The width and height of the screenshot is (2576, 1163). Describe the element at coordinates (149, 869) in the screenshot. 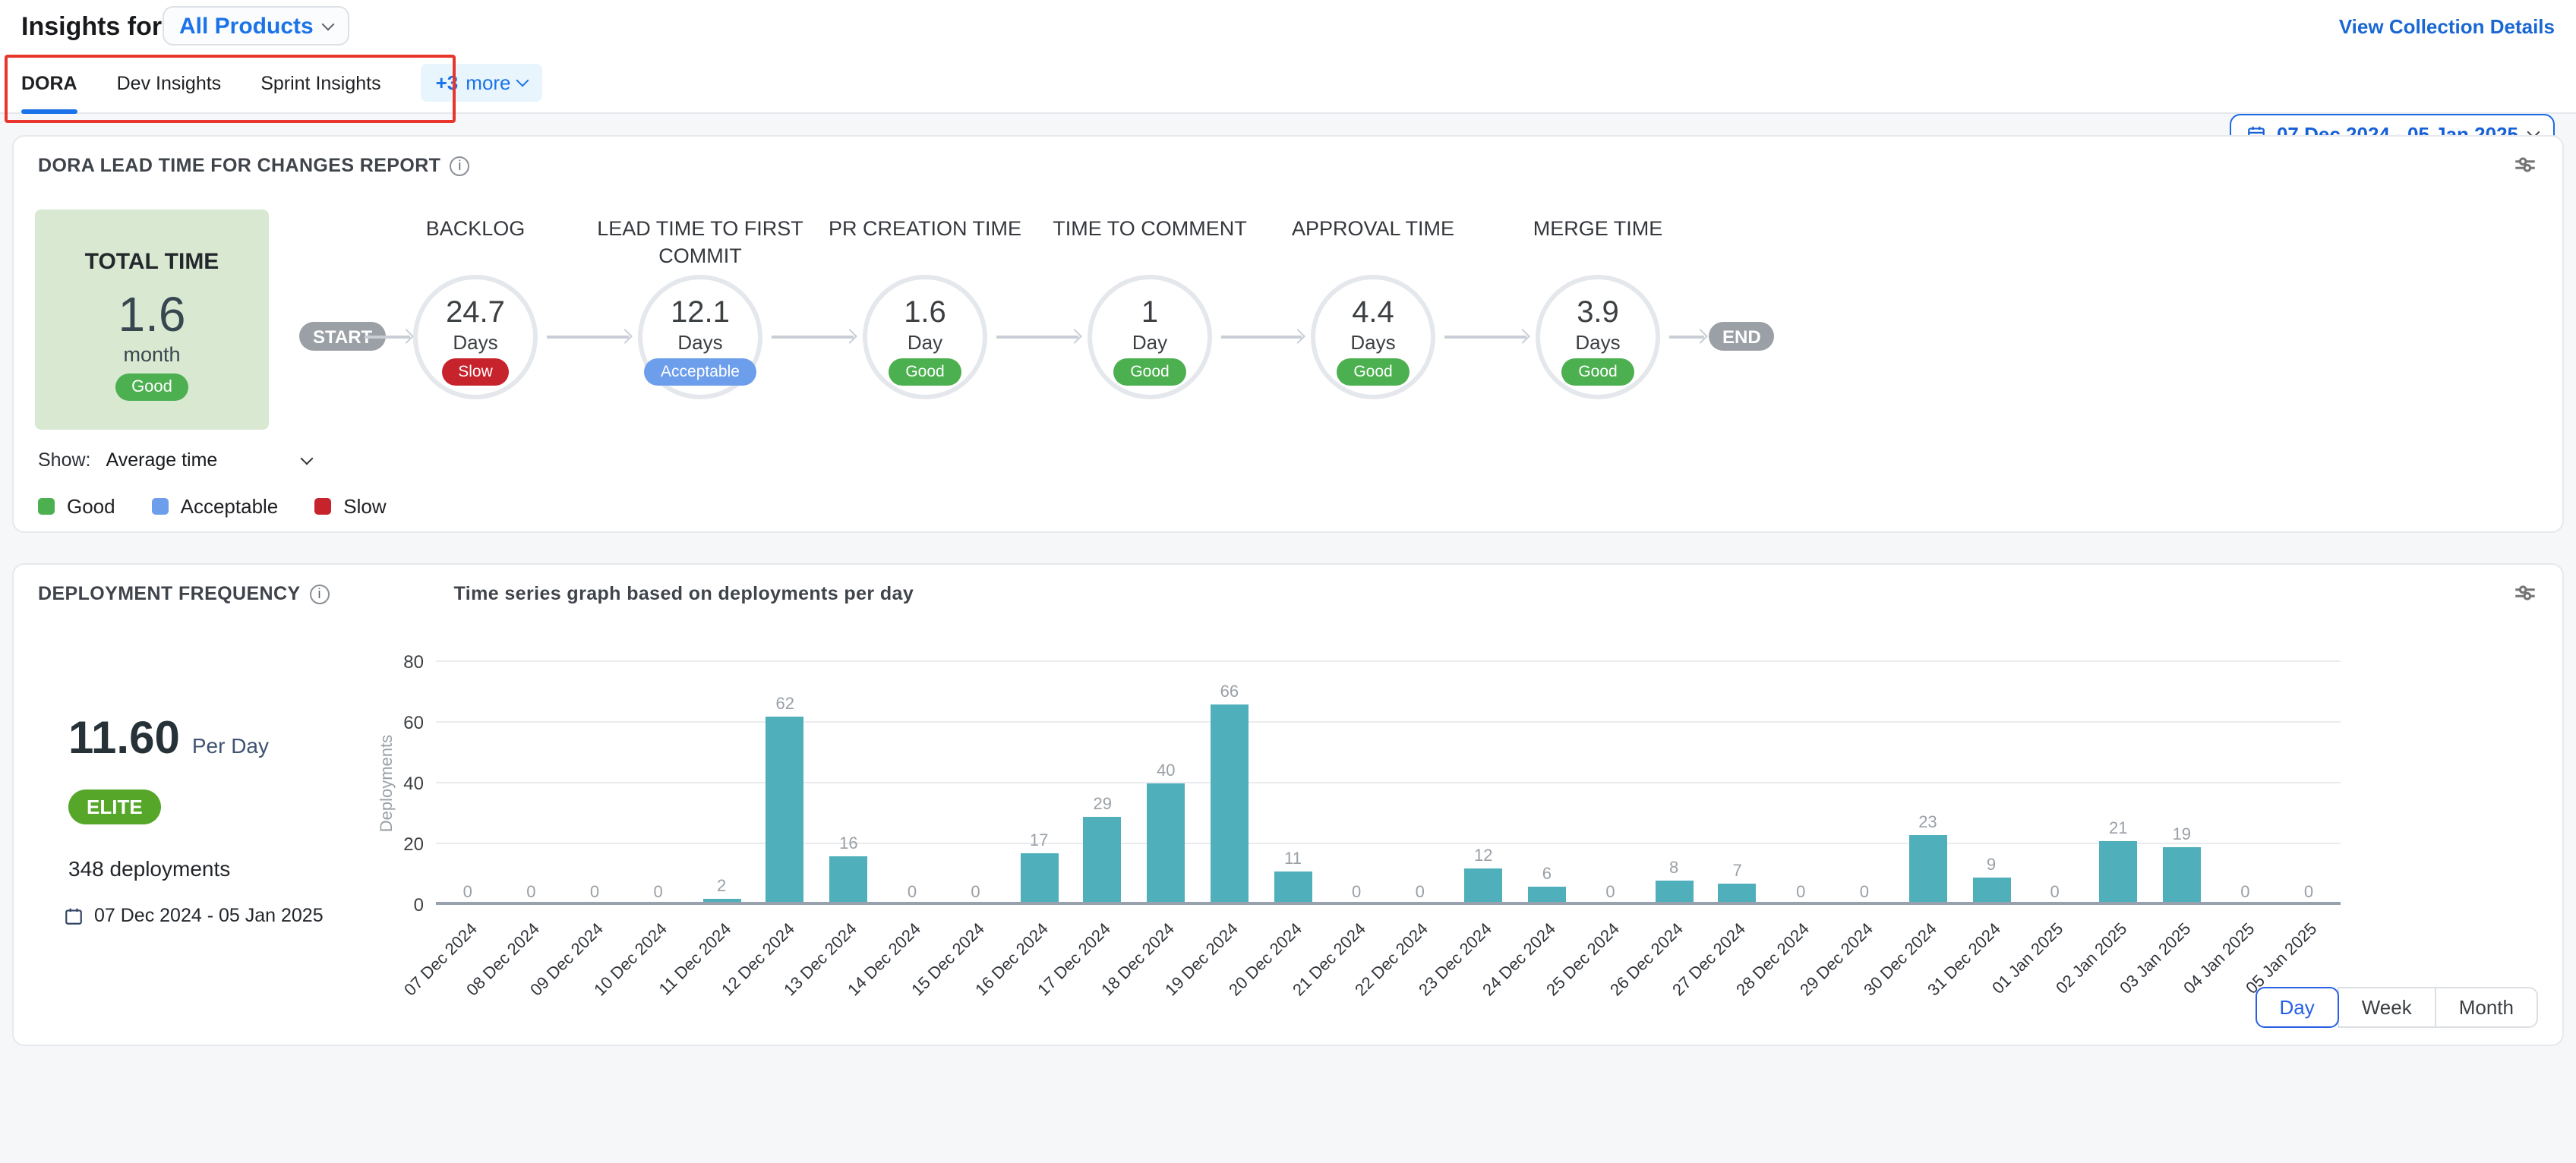

I see `deployment-count: 348 deployments` at that location.